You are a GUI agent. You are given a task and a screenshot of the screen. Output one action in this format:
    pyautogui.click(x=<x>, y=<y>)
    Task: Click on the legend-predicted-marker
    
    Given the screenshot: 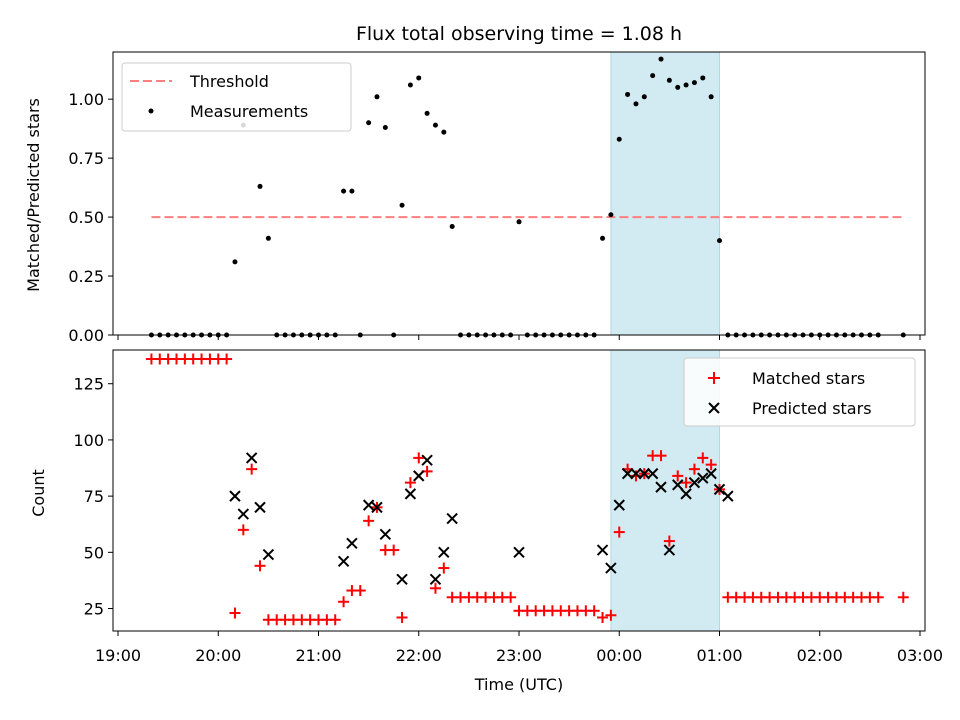 What is the action you would take?
    pyautogui.click(x=714, y=408)
    